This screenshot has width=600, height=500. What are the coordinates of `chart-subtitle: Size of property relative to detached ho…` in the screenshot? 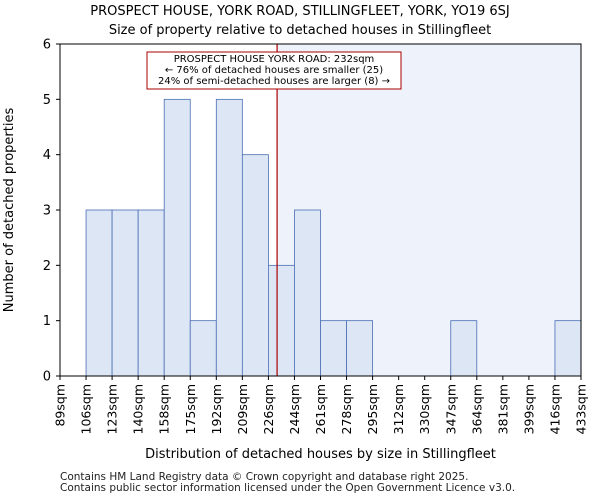 It's located at (300, 30).